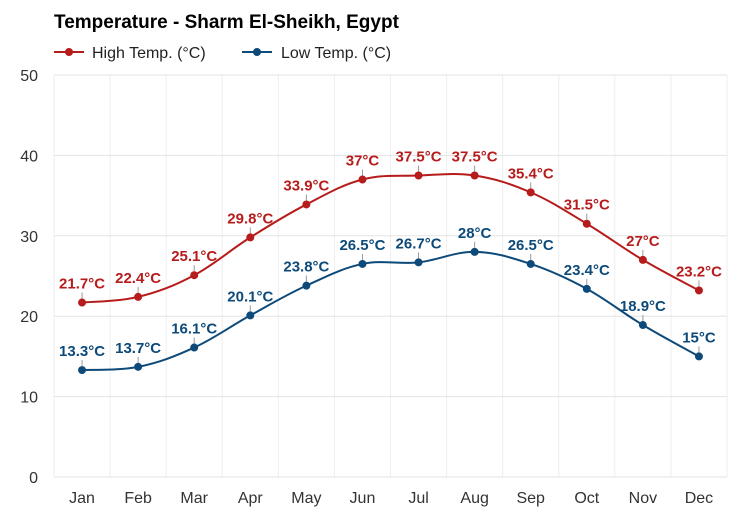  I want to click on data-label: 29.8°C, so click(250, 218).